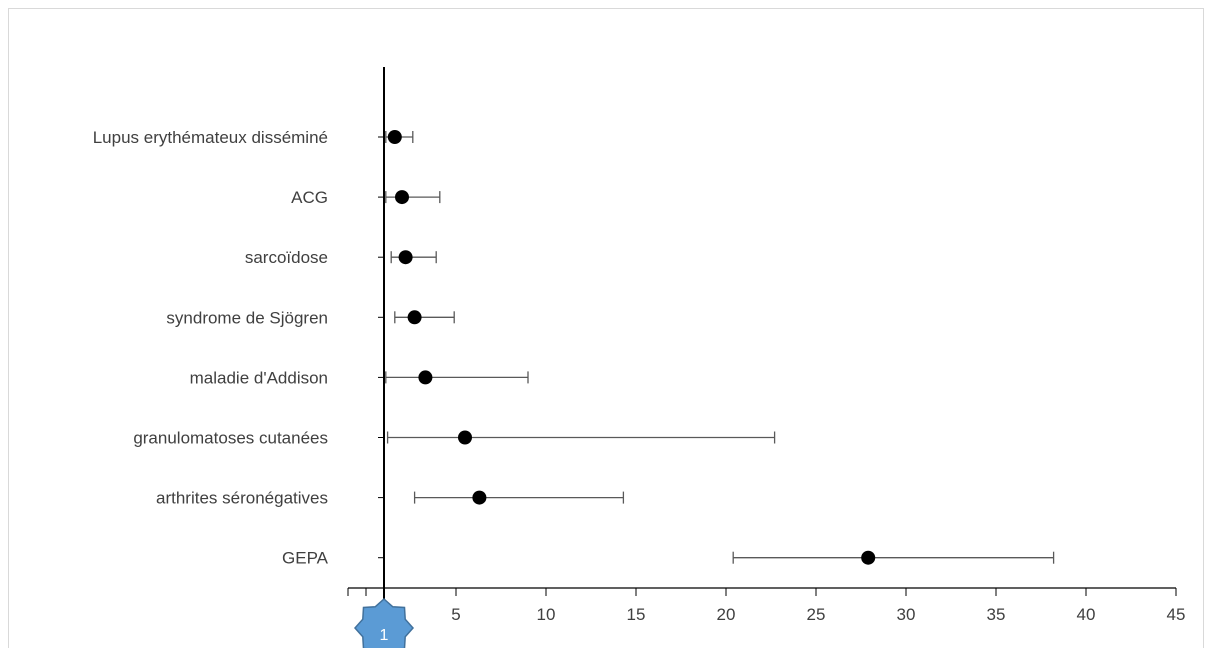 The height and width of the screenshot is (648, 1213). What do you see at coordinates (305, 558) in the screenshot?
I see `category-label: GEPA` at bounding box center [305, 558].